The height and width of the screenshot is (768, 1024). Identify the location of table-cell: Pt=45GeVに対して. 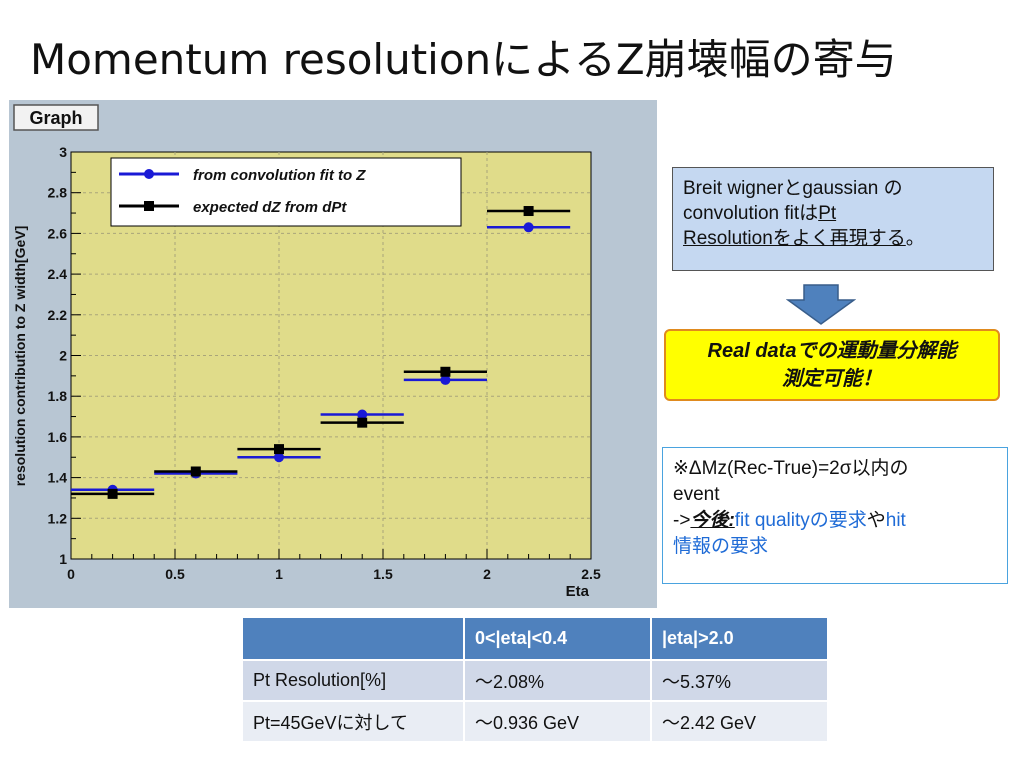
(353, 721).